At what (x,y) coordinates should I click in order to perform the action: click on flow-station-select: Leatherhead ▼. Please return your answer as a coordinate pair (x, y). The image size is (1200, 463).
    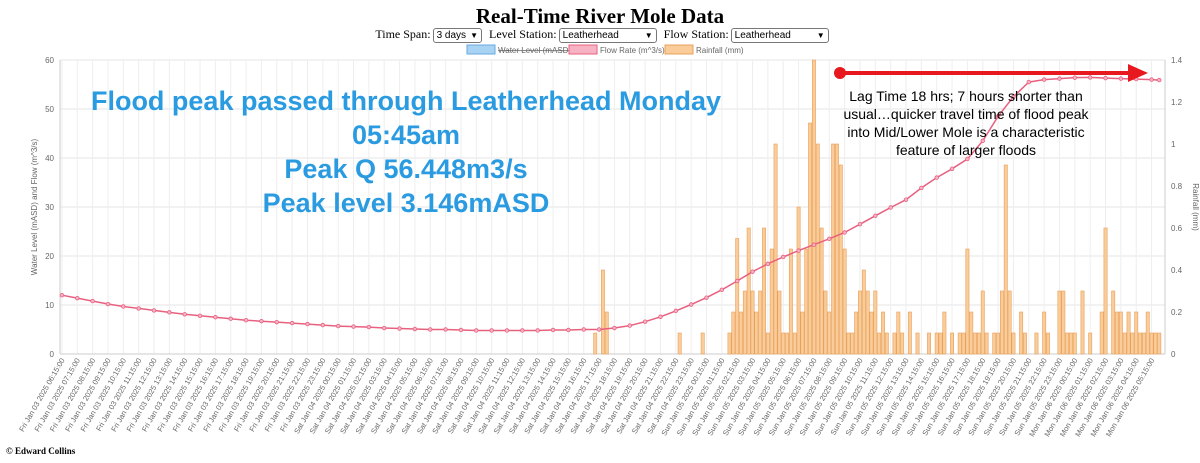
    Looking at the image, I should click on (779, 35).